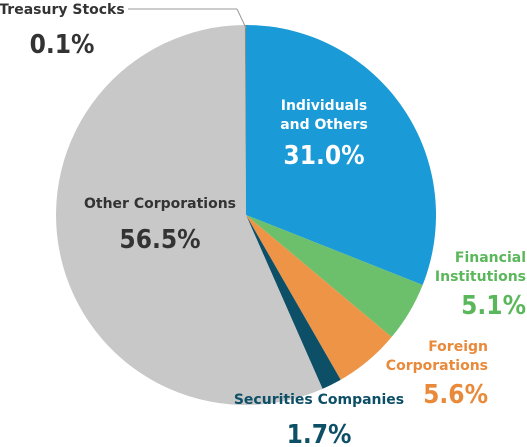 The image size is (527, 447). Describe the element at coordinates (319, 400) in the screenshot. I see `slice-label-3-line-0: Securities Companies` at that location.